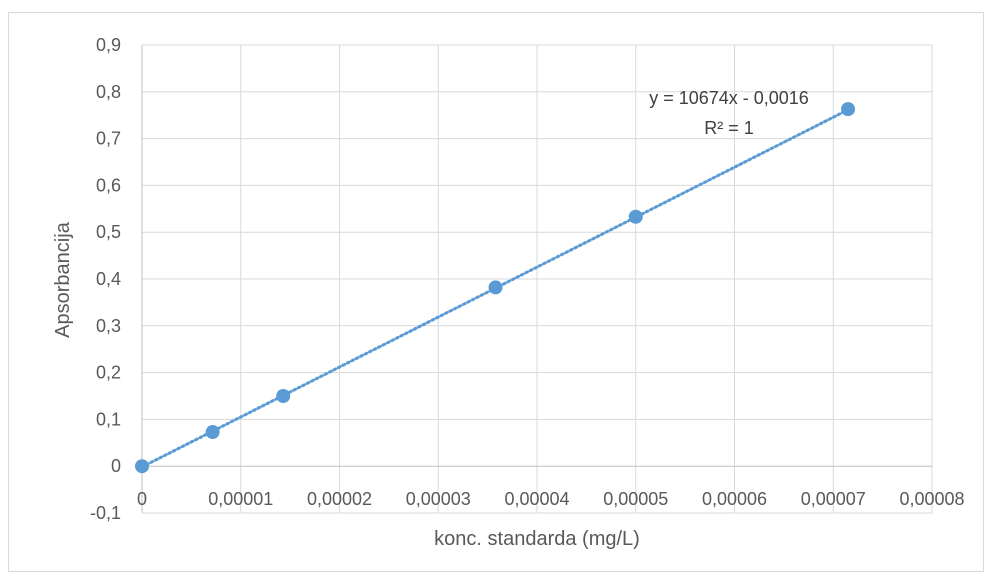 The image size is (988, 575). Describe the element at coordinates (108, 232) in the screenshot. I see `y-tick-label: 0,5` at that location.